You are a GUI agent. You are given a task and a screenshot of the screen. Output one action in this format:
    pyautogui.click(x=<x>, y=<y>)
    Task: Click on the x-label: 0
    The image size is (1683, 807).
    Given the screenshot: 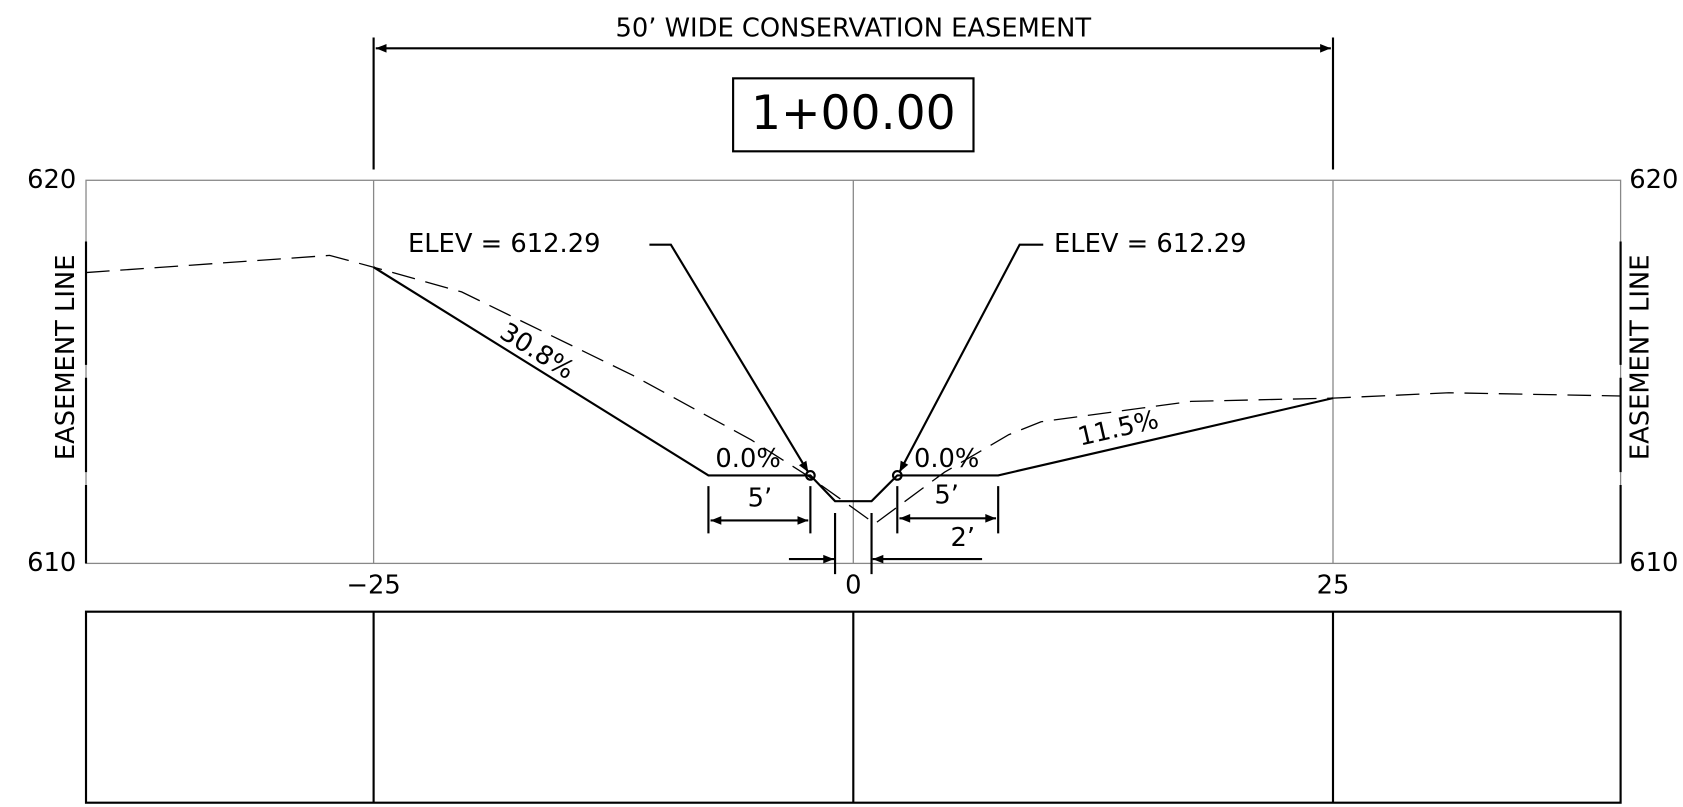 What is the action you would take?
    pyautogui.click(x=853, y=585)
    